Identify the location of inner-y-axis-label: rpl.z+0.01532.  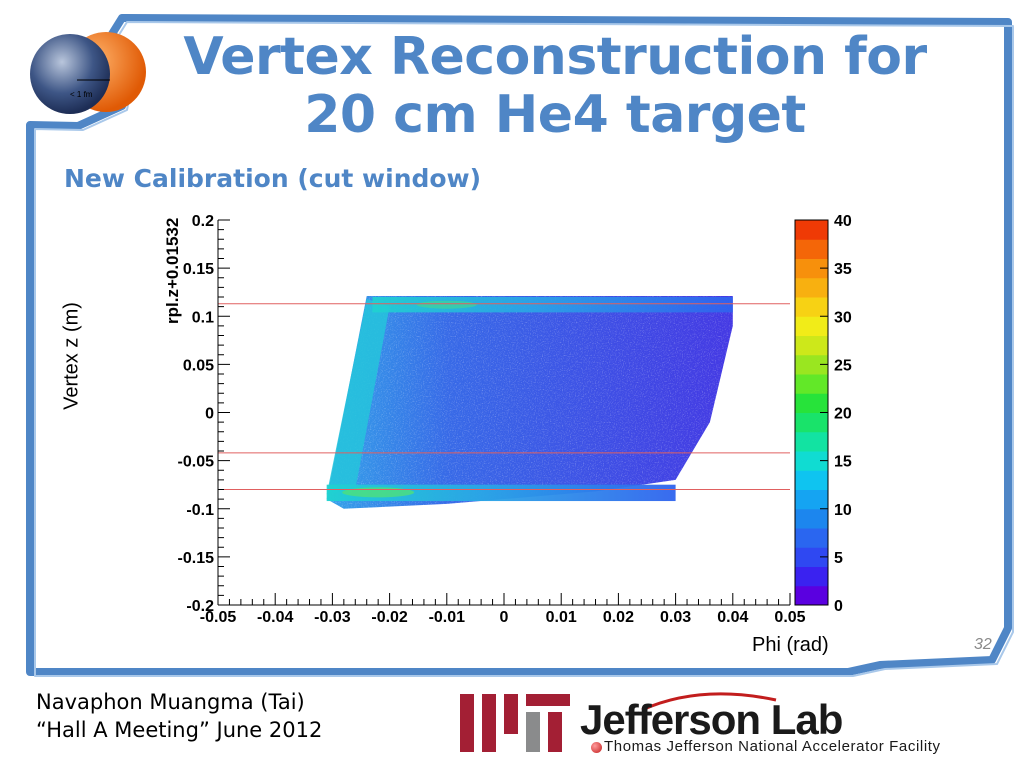
(172, 271).